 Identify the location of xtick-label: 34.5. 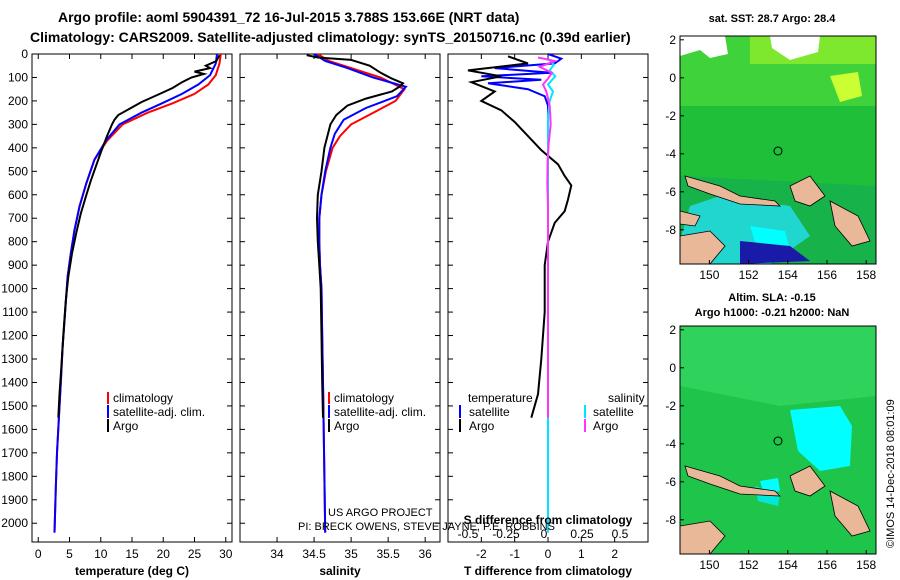
(314, 554).